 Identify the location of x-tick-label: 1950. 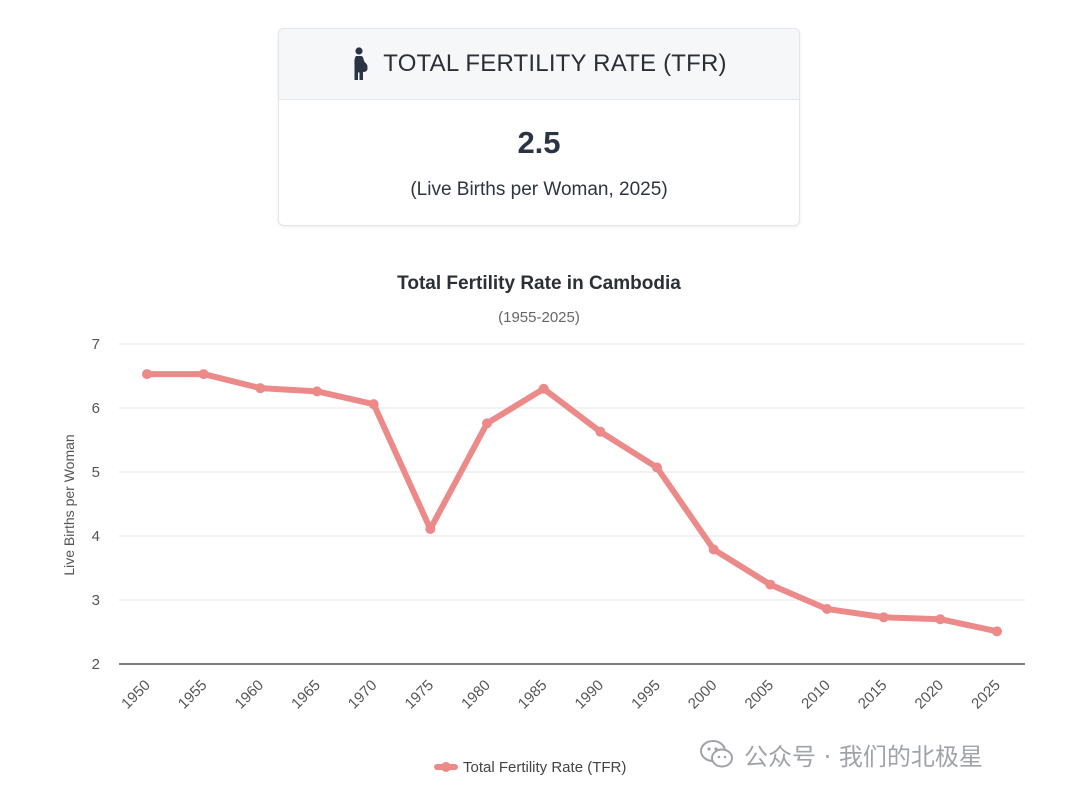
(136, 695).